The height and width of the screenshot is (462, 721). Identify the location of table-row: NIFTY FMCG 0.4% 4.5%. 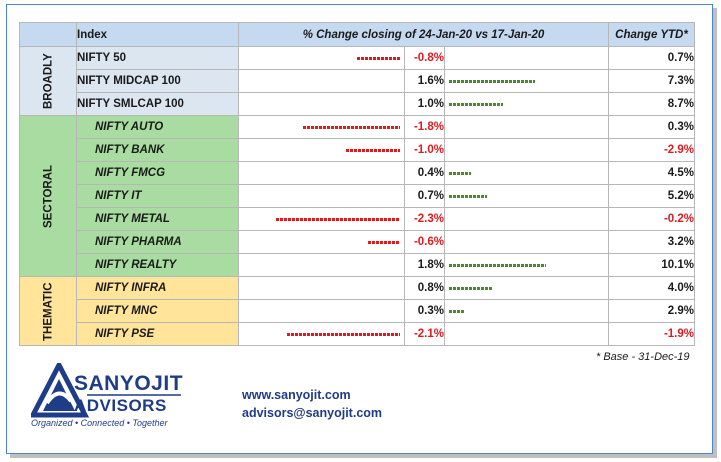
(357, 173).